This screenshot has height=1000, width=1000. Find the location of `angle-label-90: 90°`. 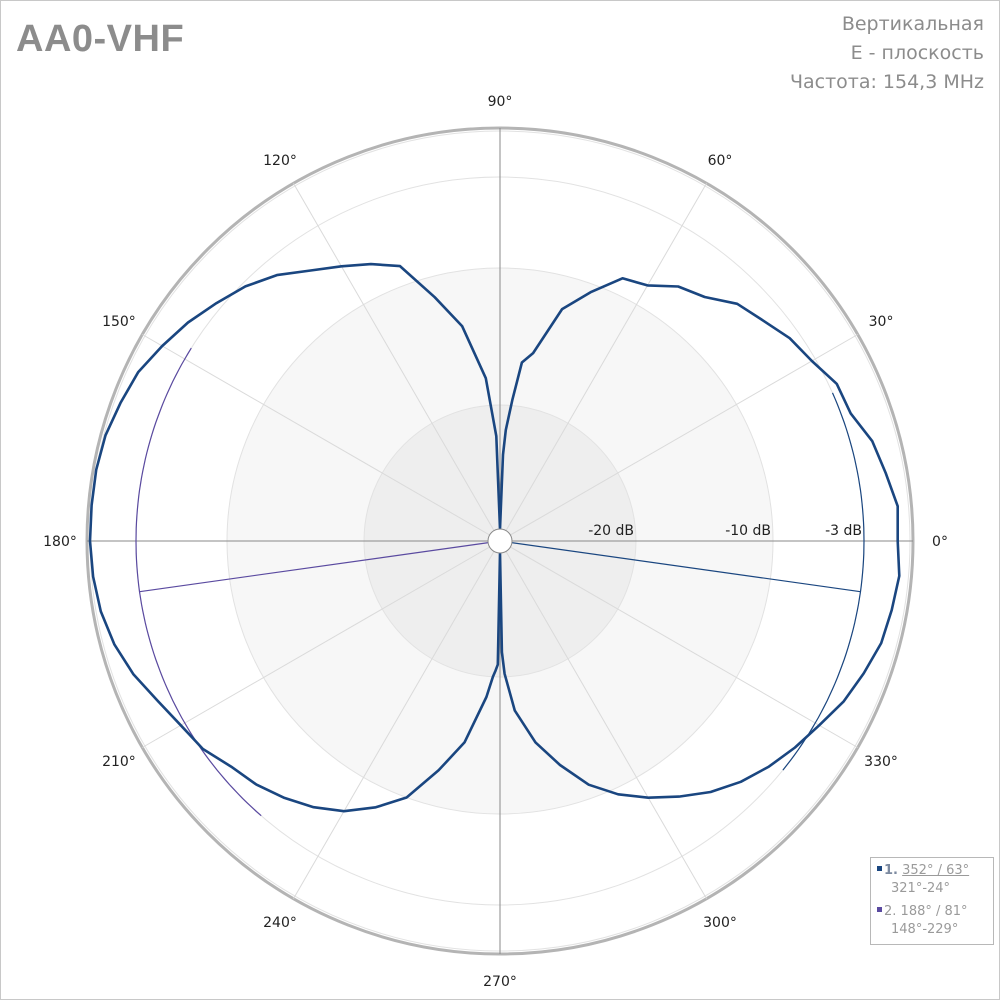

angle-label-90: 90° is located at coordinates (500, 102).